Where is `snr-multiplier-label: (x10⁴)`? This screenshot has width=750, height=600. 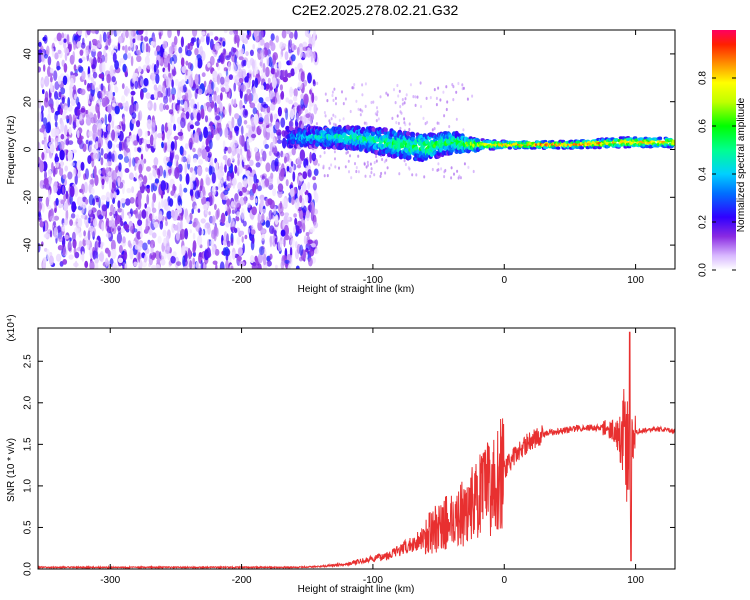 snr-multiplier-label: (x10⁴) is located at coordinates (11, 327).